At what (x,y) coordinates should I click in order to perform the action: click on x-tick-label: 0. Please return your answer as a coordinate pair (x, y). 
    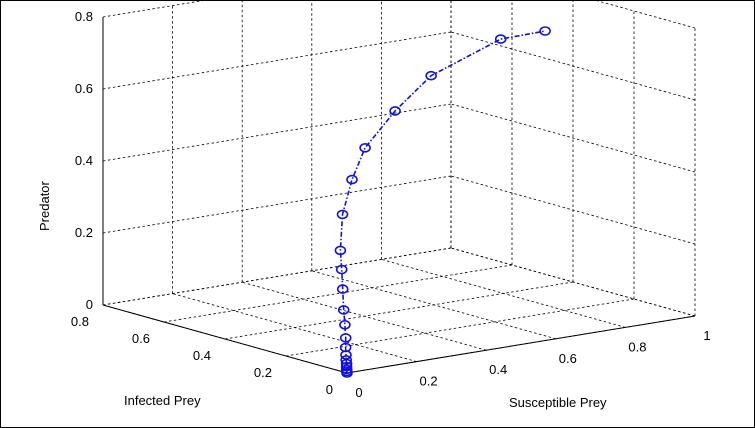
    Looking at the image, I should click on (358, 392).